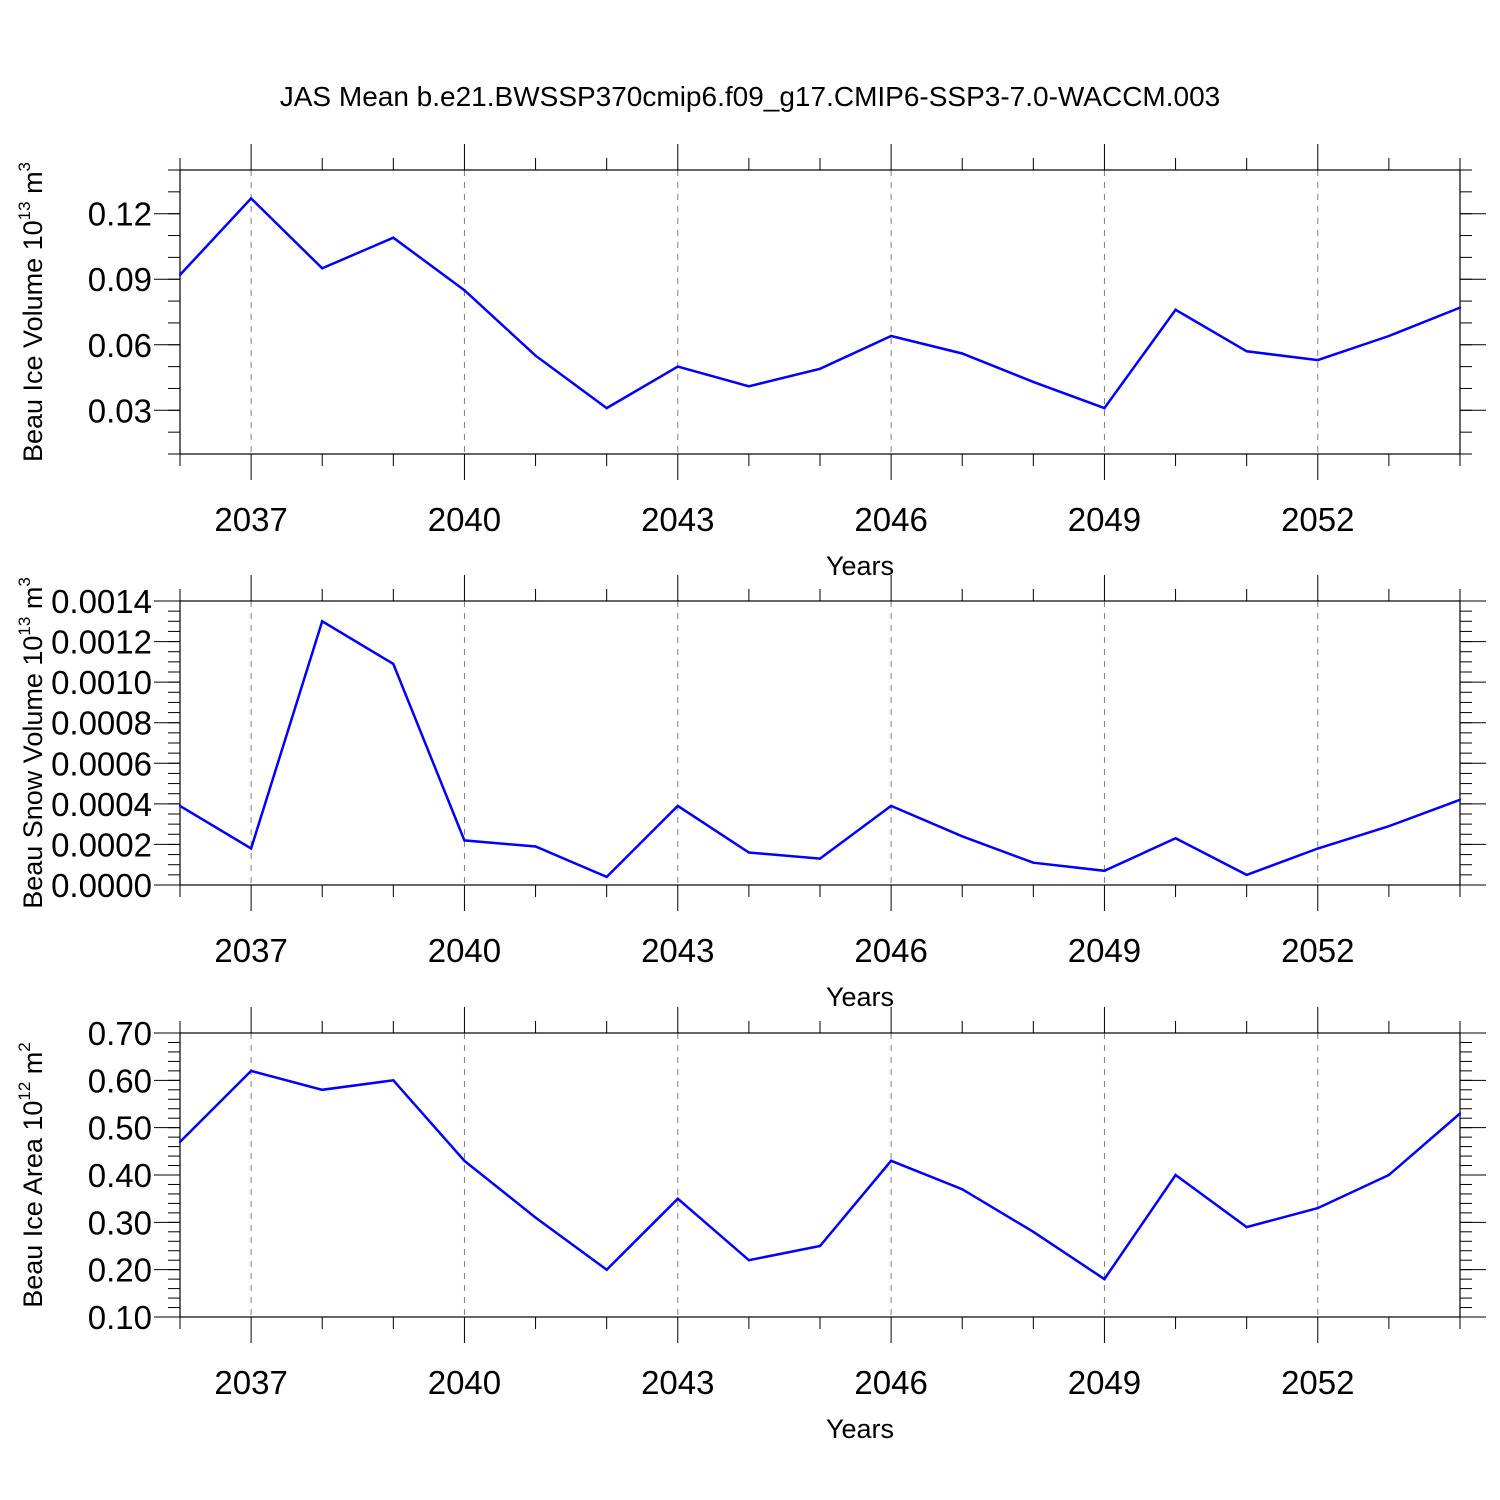  I want to click on y-tick-label: 0.0002, so click(101, 844).